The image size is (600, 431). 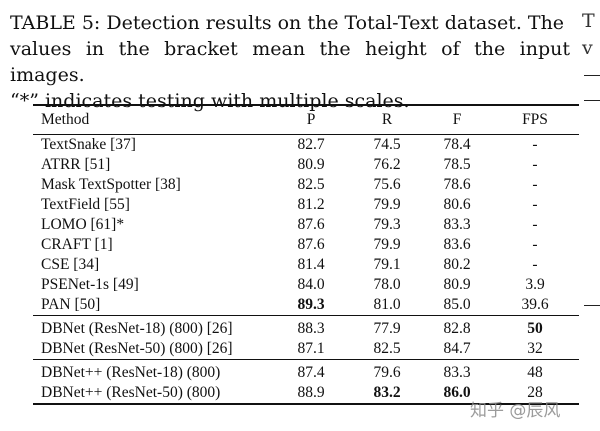 What do you see at coordinates (457, 348) in the screenshot?
I see `cell-f-measure: 84.7` at bounding box center [457, 348].